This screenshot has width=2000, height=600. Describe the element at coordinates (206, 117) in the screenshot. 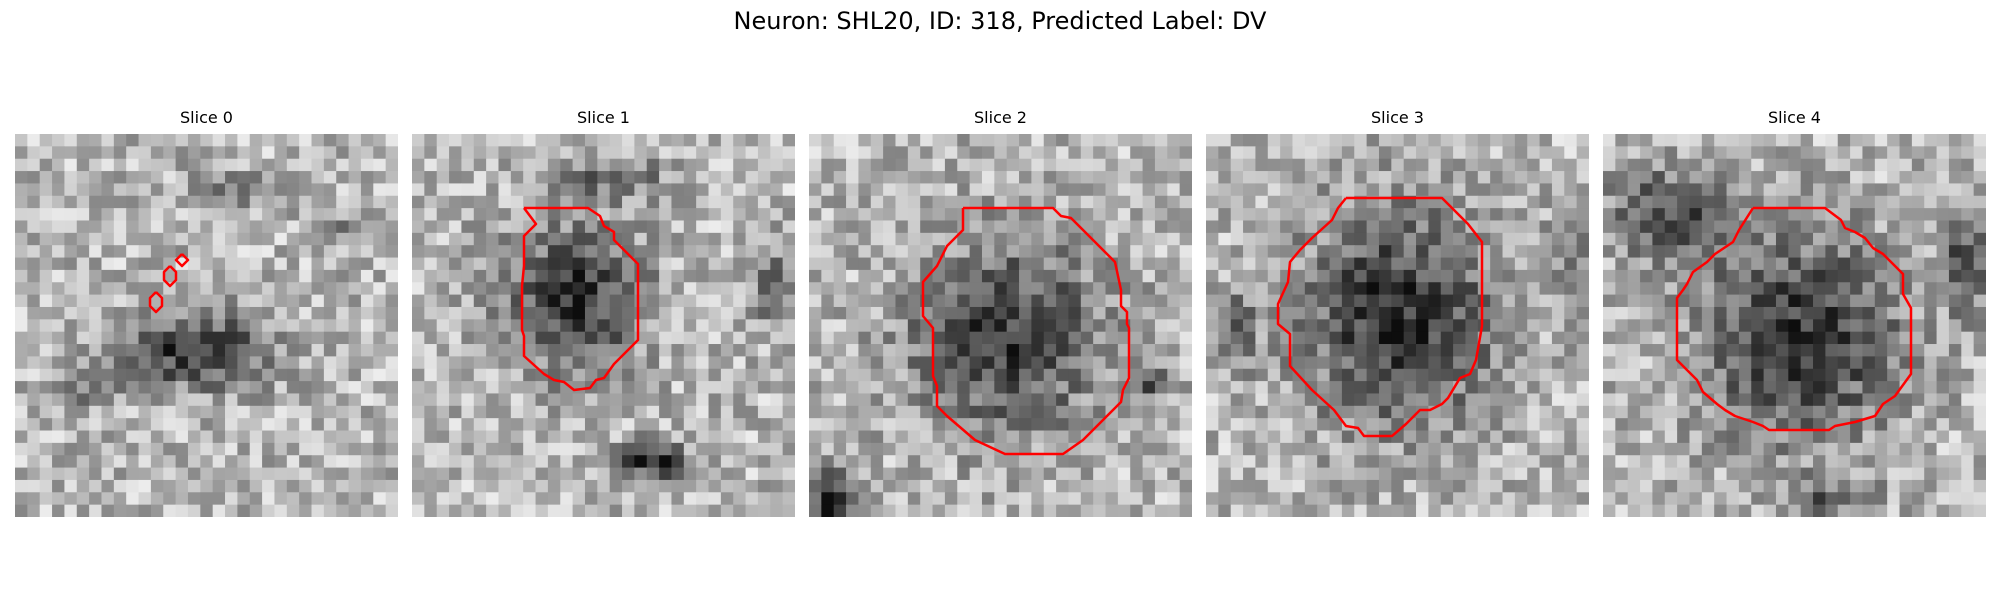

I see `panel-title: Slice 0` at that location.